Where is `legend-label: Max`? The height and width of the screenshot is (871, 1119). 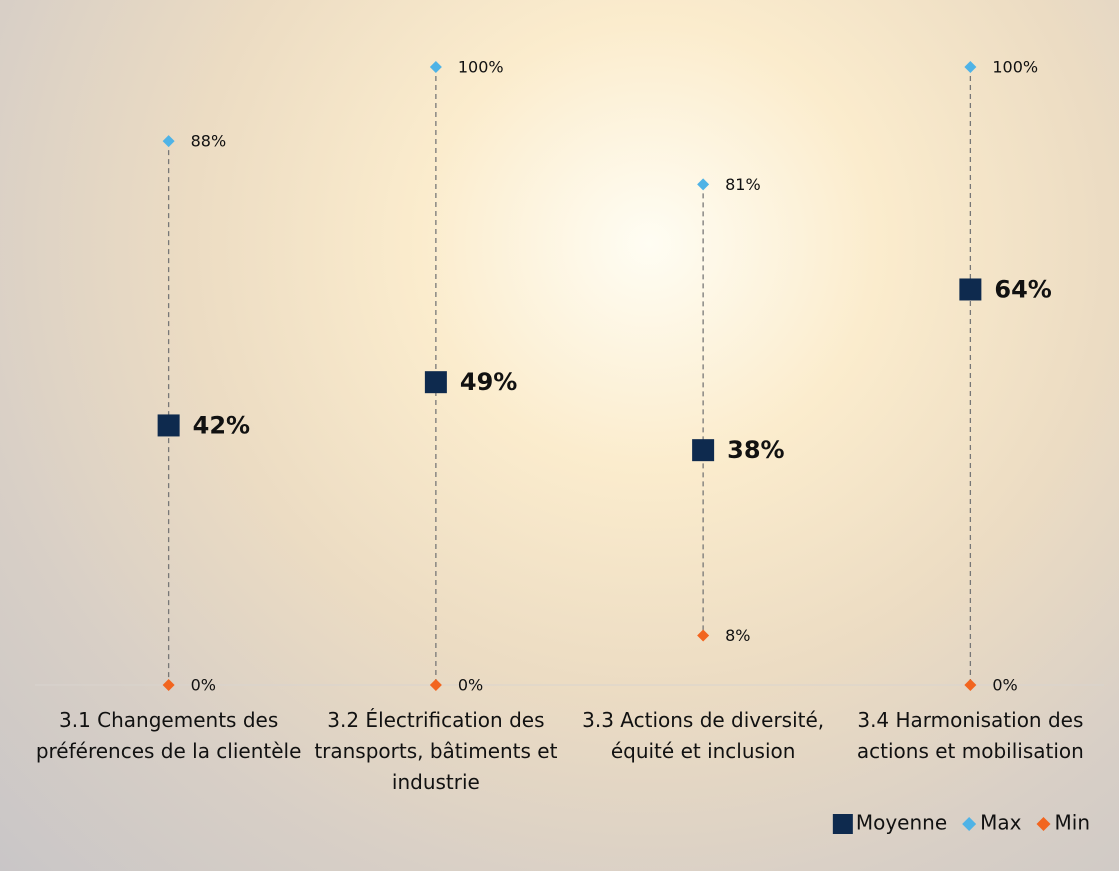
legend-label: Max is located at coordinates (1001, 823).